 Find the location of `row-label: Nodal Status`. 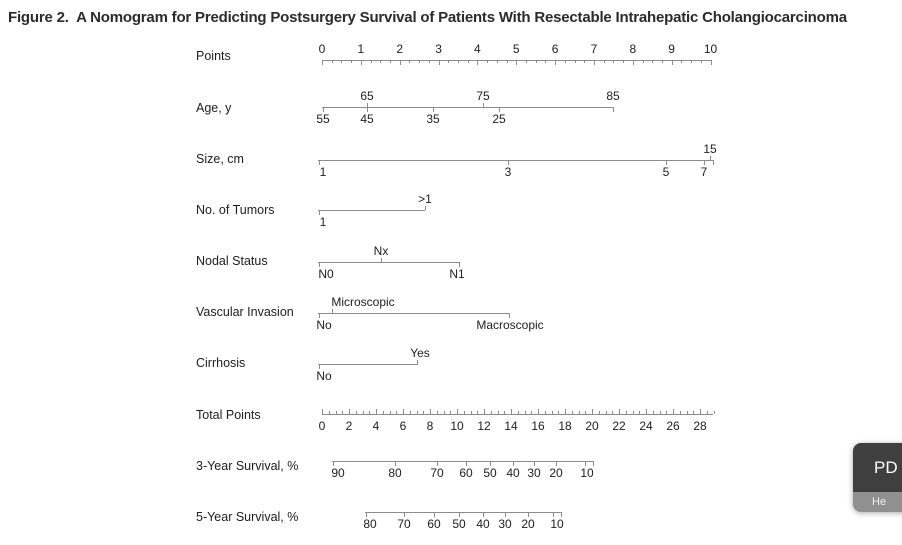

row-label: Nodal Status is located at coordinates (232, 261).